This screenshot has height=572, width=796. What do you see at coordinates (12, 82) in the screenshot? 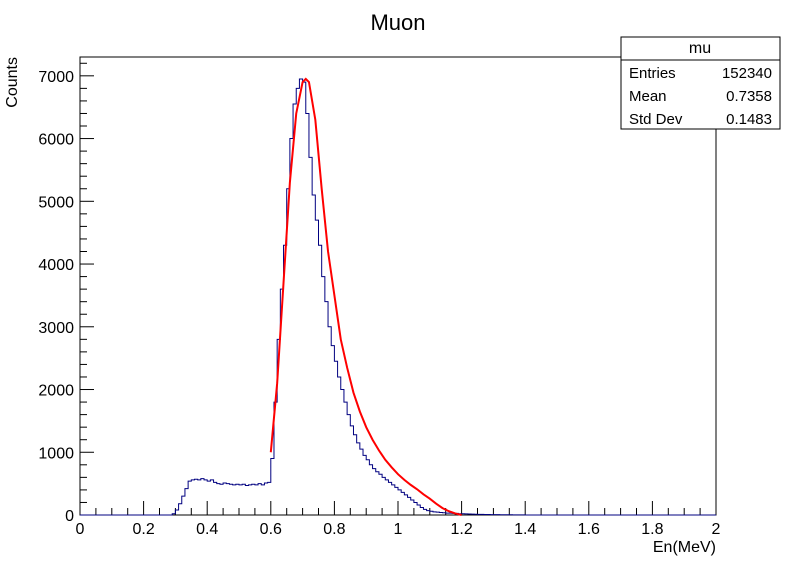
I see `y-axis-label: Counts` at bounding box center [12, 82].